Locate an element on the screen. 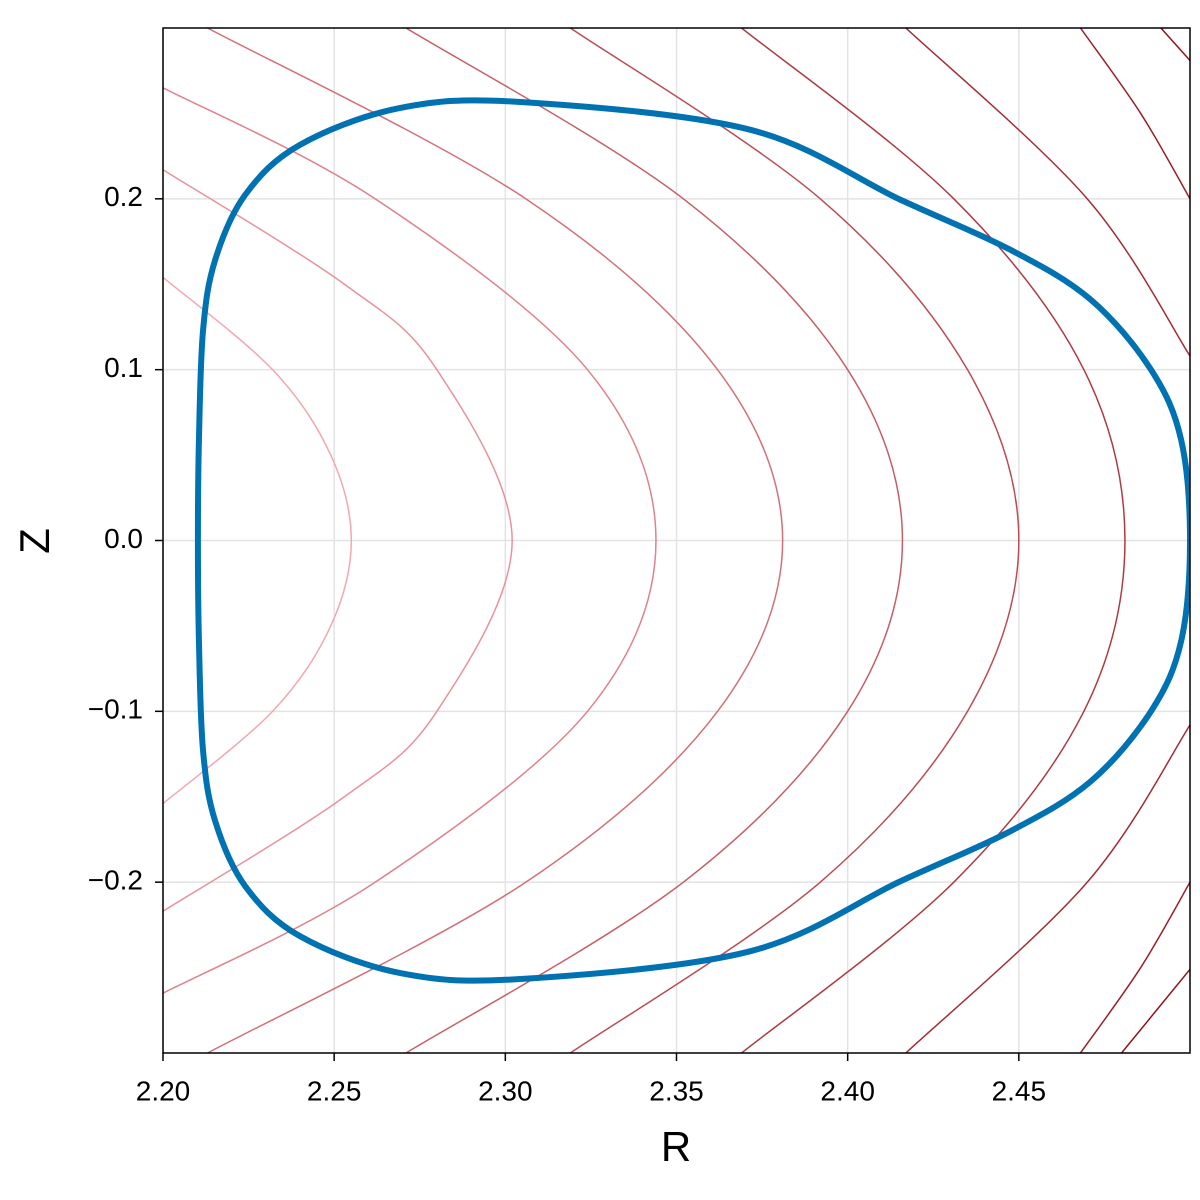 This screenshot has width=1200, height=1200. y-tick-label: −0.2 is located at coordinates (115, 880).